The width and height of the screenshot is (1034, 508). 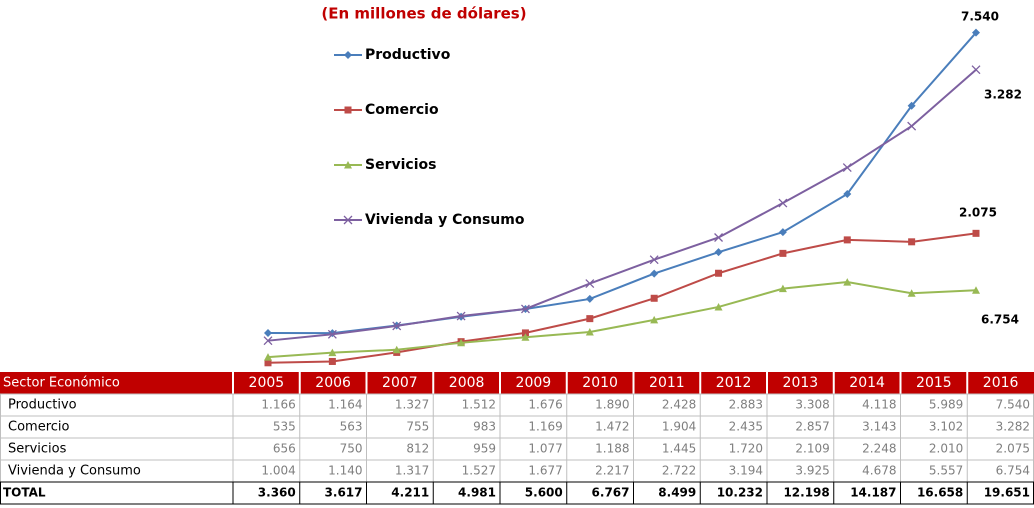 I want to click on total-value: 6.767, so click(x=611, y=493).